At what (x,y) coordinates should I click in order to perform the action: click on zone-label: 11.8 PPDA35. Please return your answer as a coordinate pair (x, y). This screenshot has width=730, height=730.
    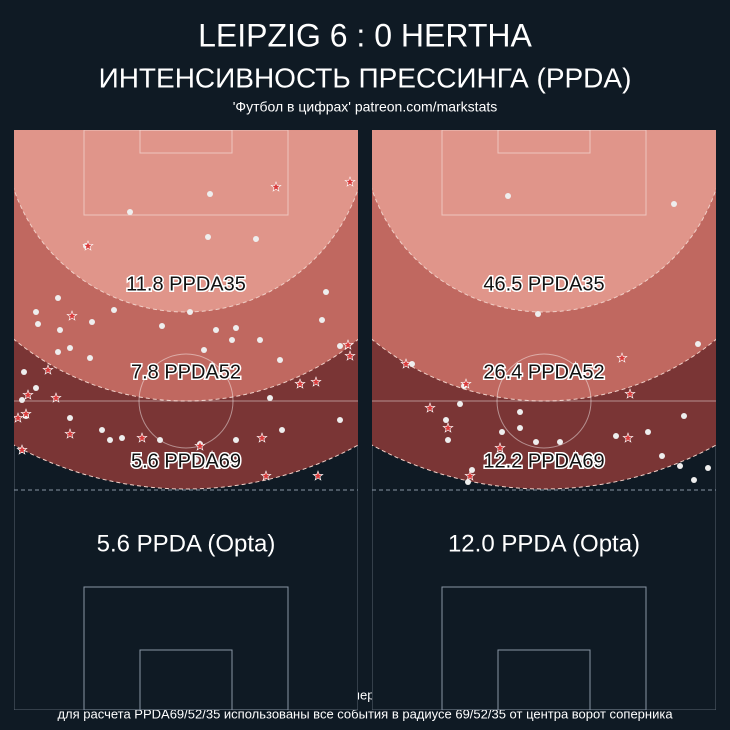
    Looking at the image, I should click on (186, 284).